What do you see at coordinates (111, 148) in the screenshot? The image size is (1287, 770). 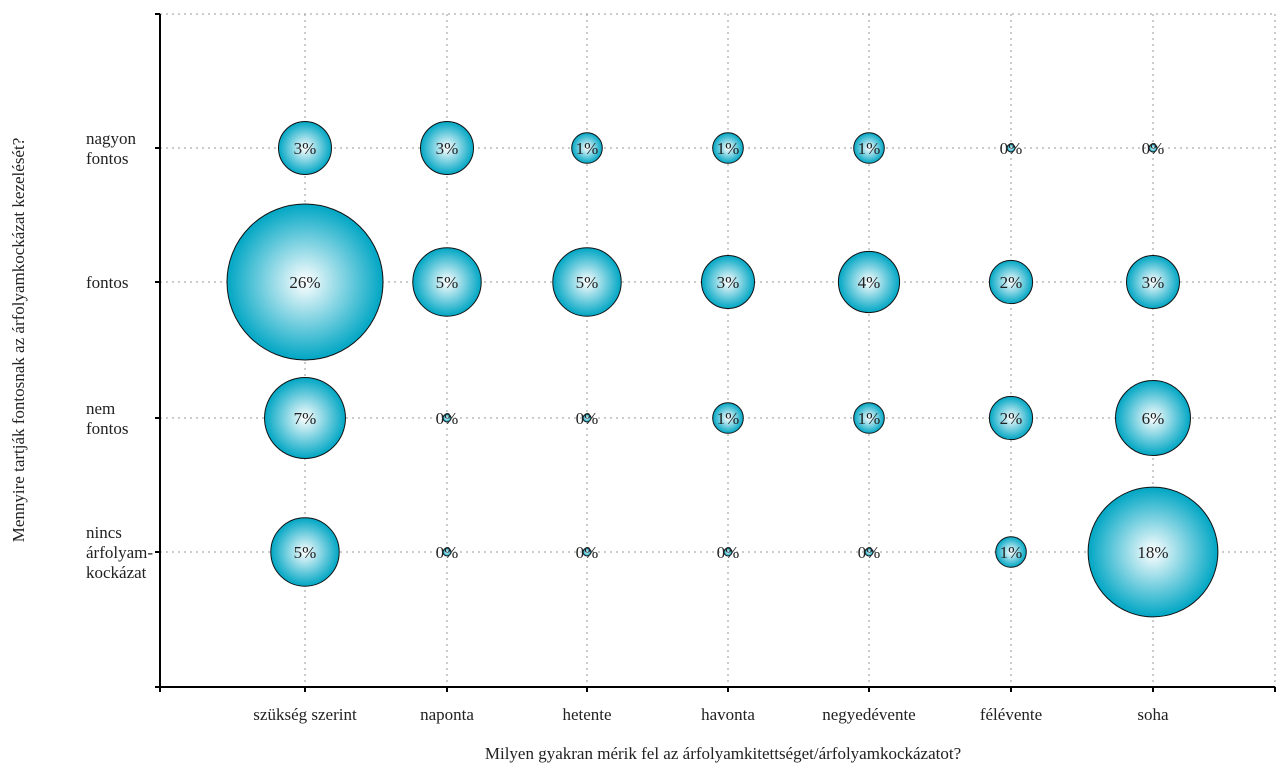 I see `y-tick-label: nagyon fontos` at bounding box center [111, 148].